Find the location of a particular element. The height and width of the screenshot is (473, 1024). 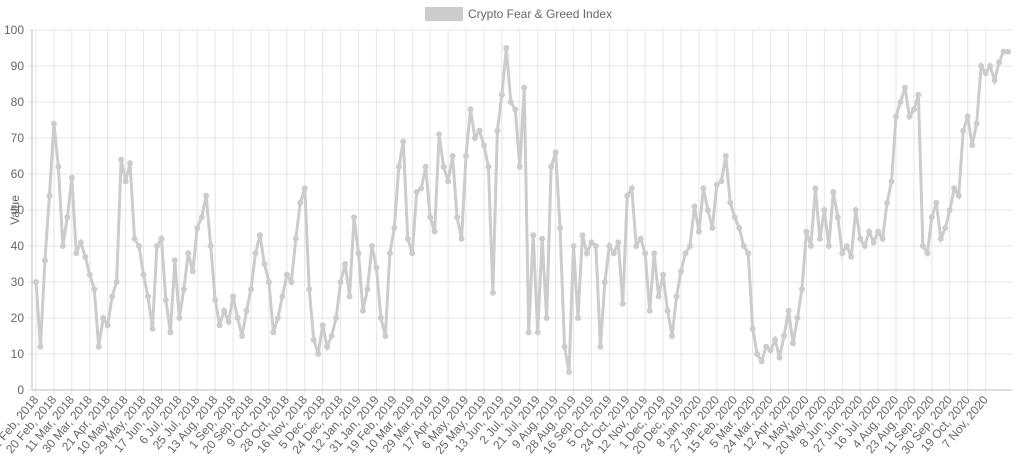

y-axis-title: Value is located at coordinates (15, 210).